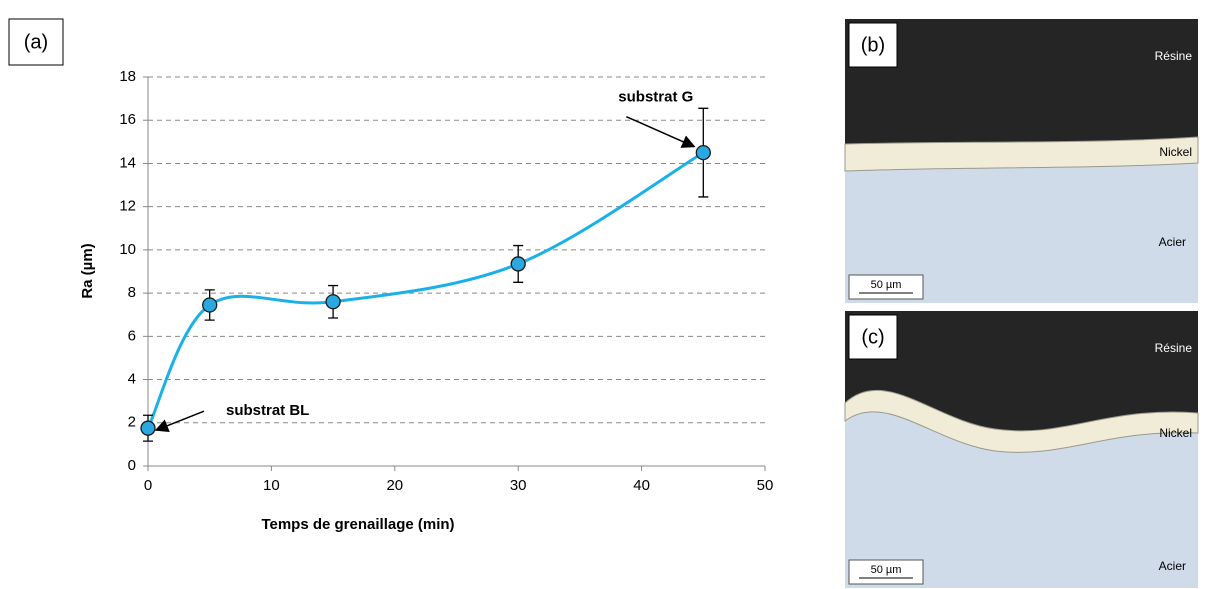 This screenshot has height=589, width=1214. I want to click on panel-label-box, so click(36, 42).